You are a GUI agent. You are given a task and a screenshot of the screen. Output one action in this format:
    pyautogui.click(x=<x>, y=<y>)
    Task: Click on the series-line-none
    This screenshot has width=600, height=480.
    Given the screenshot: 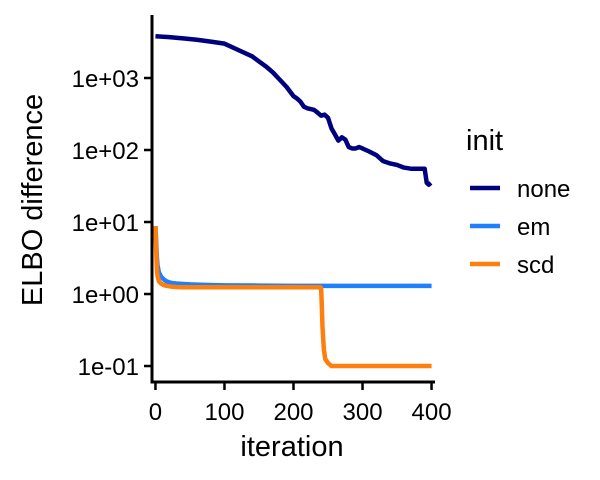 What is the action you would take?
    pyautogui.click(x=294, y=110)
    